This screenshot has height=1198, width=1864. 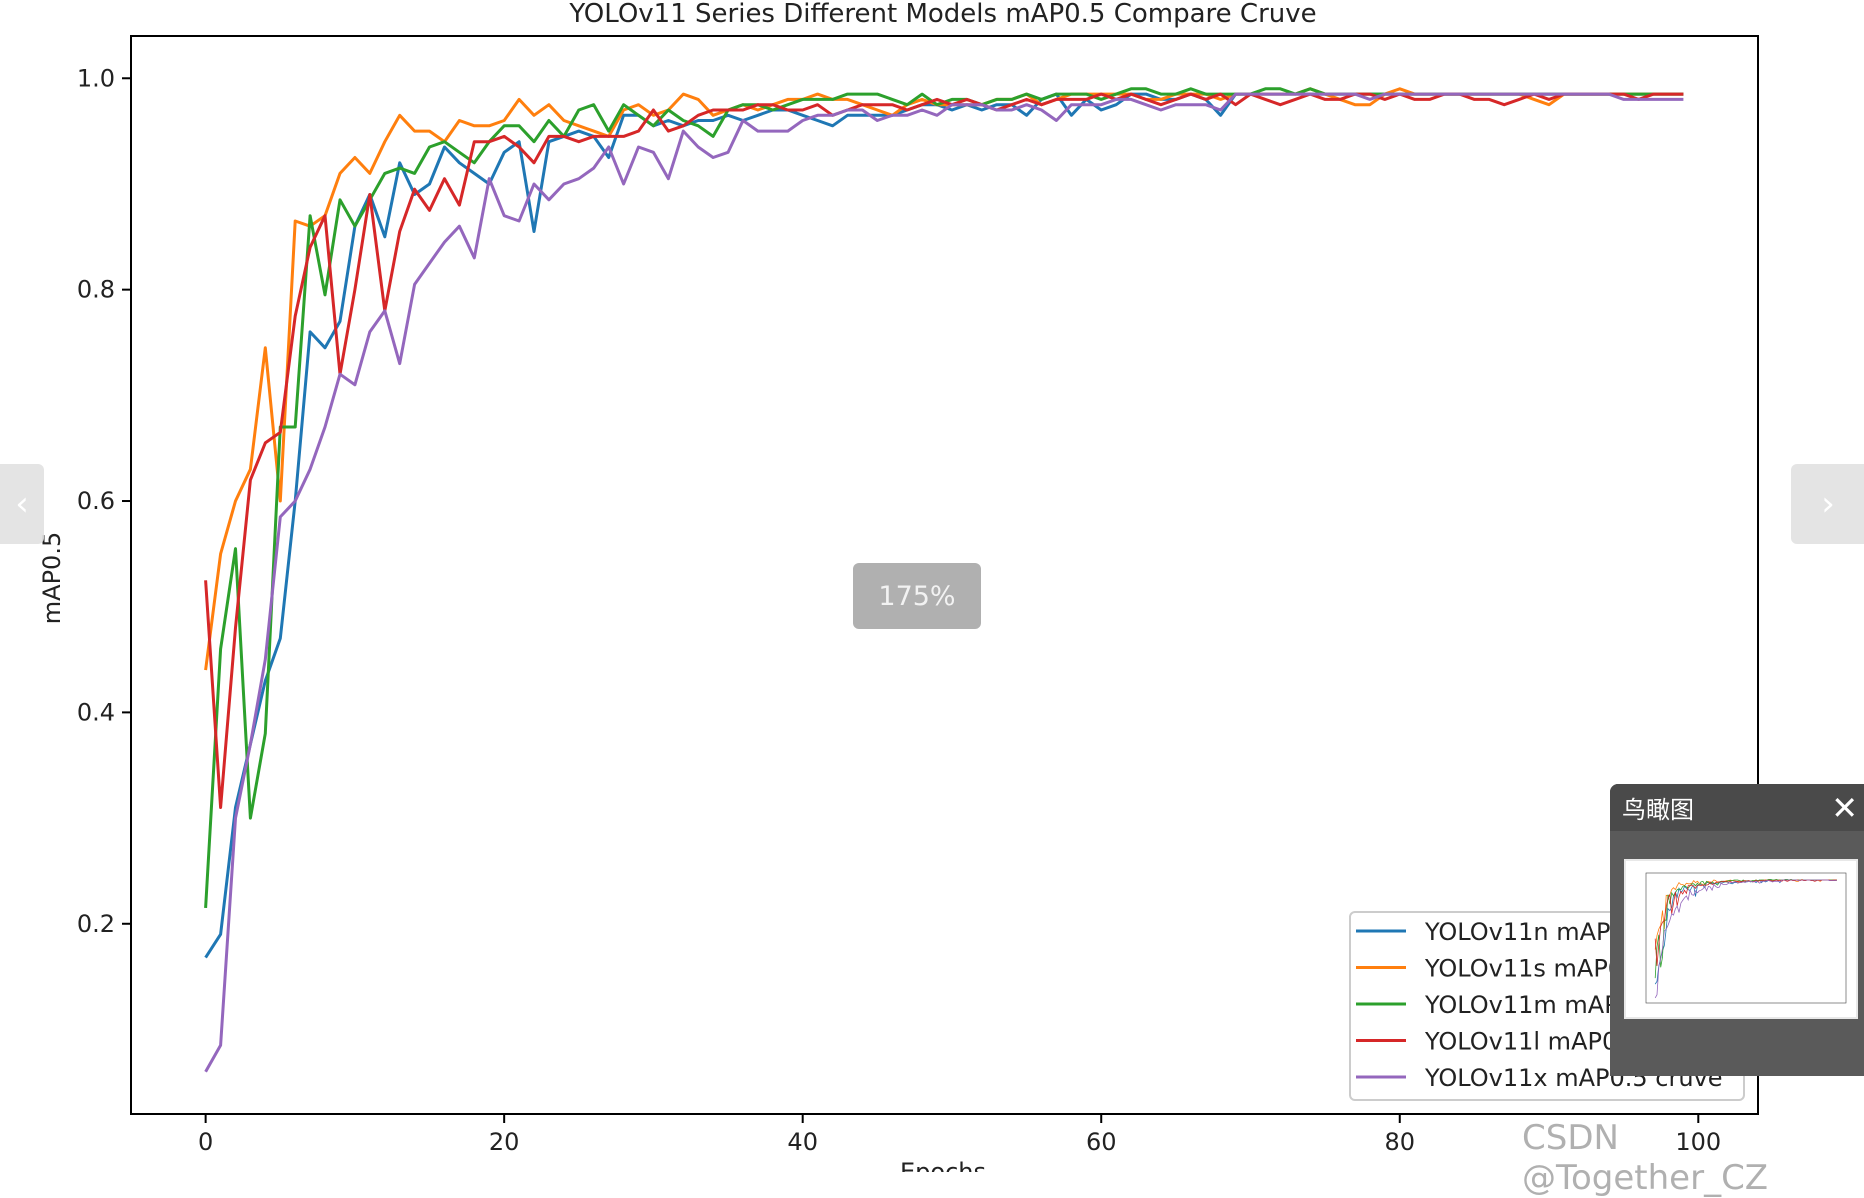 I want to click on x-tick-label: 40, so click(x=802, y=1142).